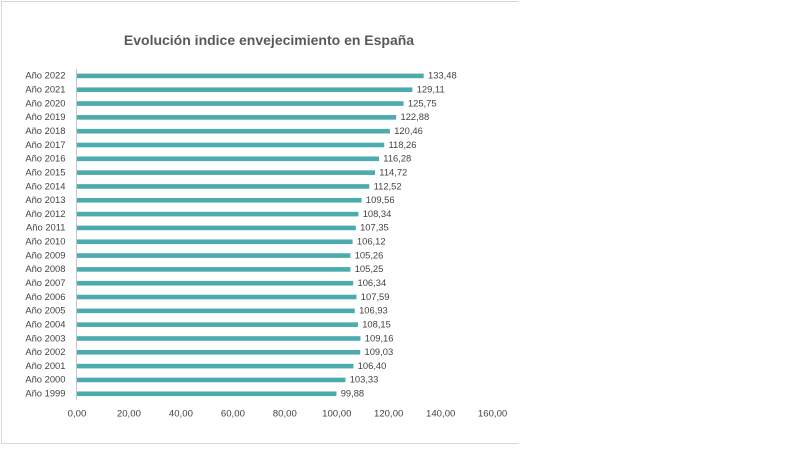  Describe the element at coordinates (379, 351) in the screenshot. I see `svg-text: 109,03` at that location.